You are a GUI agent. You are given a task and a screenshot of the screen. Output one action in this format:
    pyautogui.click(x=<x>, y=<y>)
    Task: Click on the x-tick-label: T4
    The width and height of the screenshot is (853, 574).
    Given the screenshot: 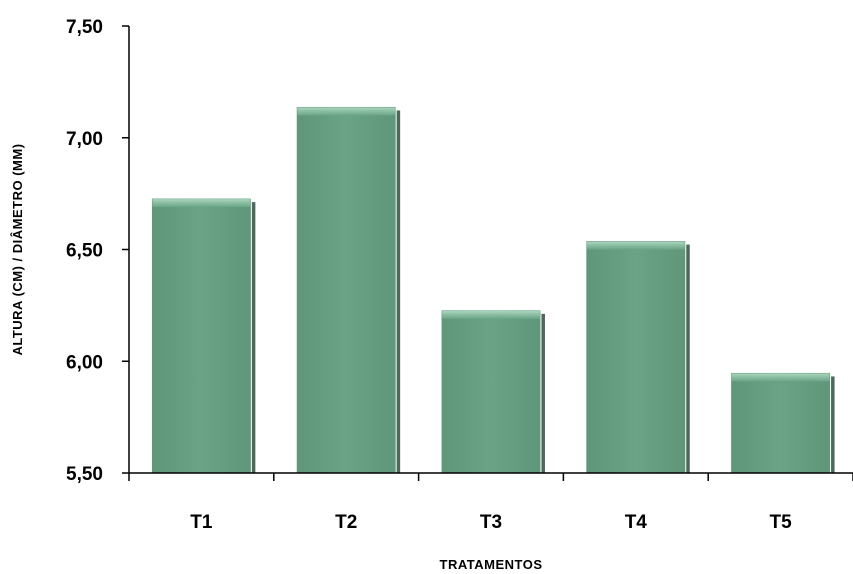 What is the action you would take?
    pyautogui.click(x=636, y=522)
    